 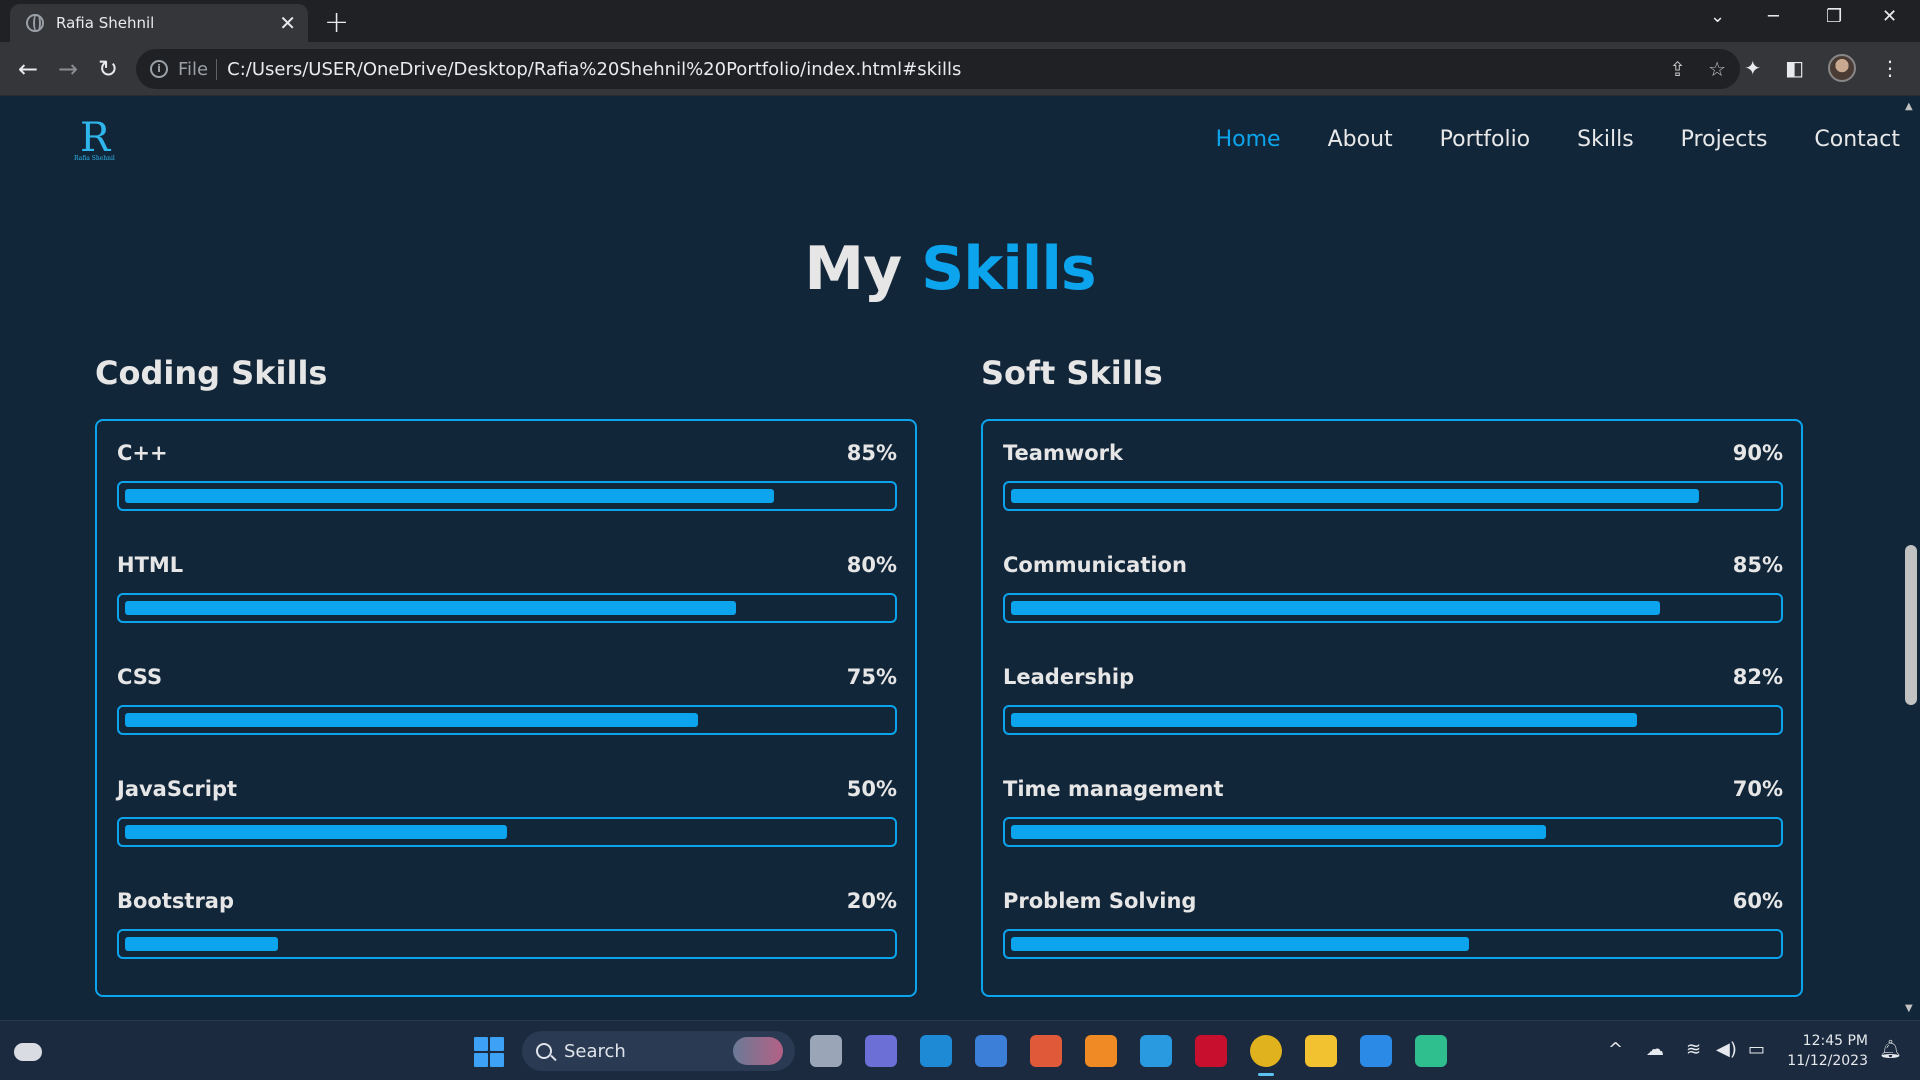 What do you see at coordinates (826, 1051) in the screenshot?
I see `task-view-icon` at bounding box center [826, 1051].